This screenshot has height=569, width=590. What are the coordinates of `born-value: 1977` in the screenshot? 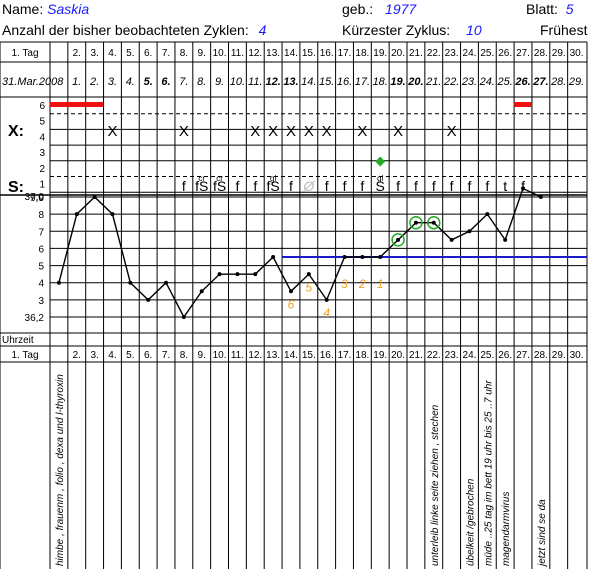 It's located at (401, 9).